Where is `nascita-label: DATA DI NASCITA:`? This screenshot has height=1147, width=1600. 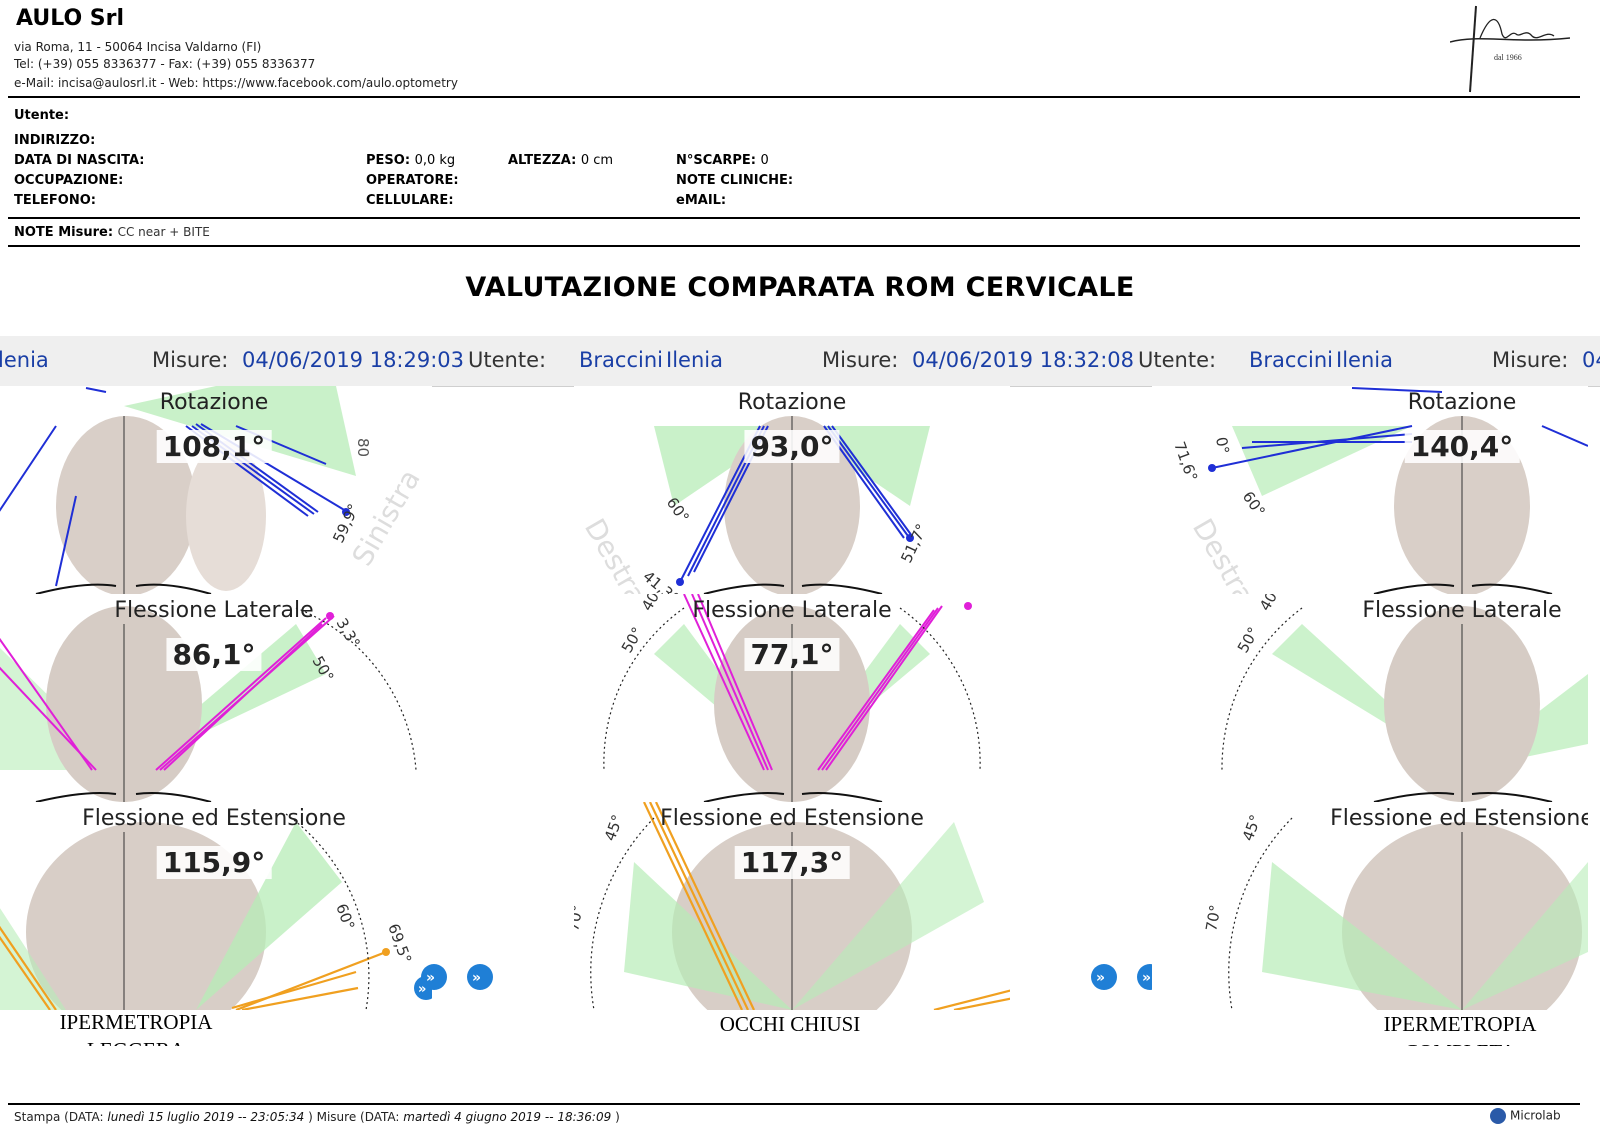
nascita-label: DATA DI NASCITA: is located at coordinates (79, 160).